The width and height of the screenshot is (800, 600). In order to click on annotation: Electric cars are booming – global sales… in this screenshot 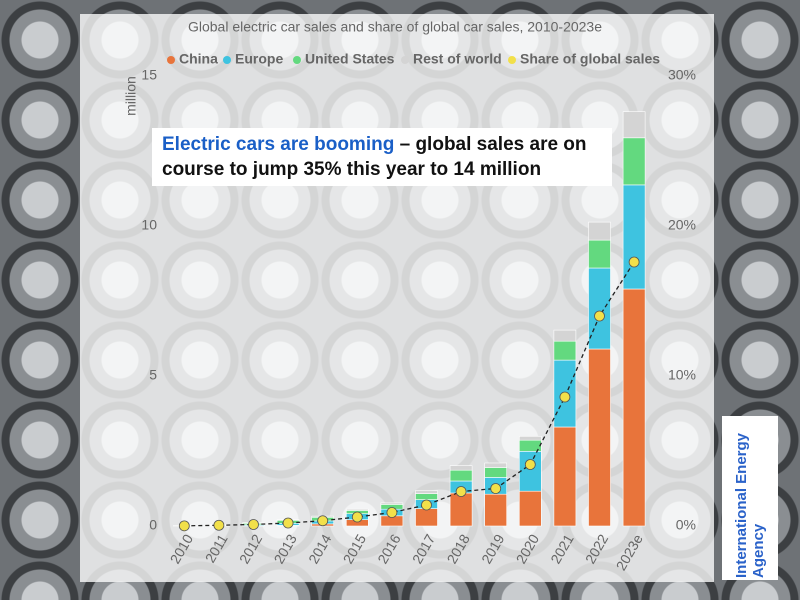, I will do `click(382, 157)`.